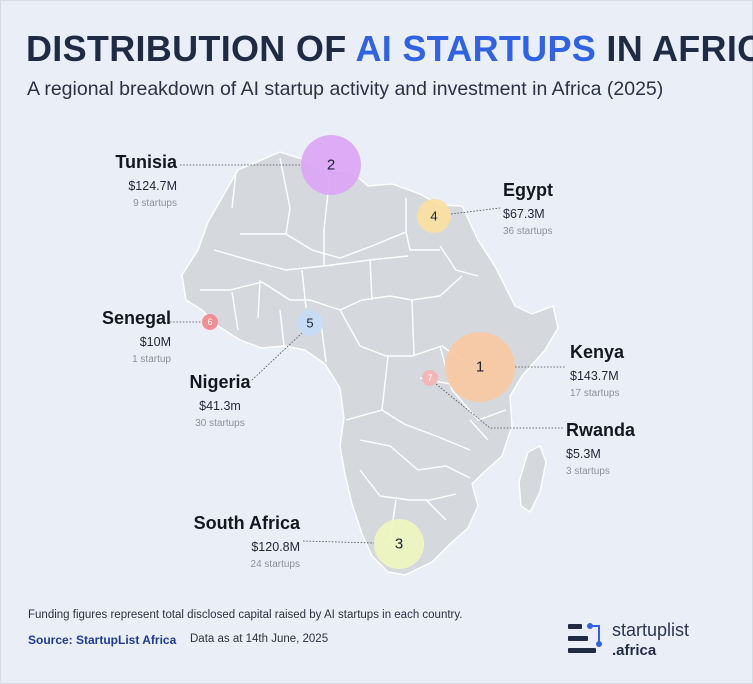  Describe the element at coordinates (155, 203) in the screenshot. I see `startup-count: 9 startups` at that location.